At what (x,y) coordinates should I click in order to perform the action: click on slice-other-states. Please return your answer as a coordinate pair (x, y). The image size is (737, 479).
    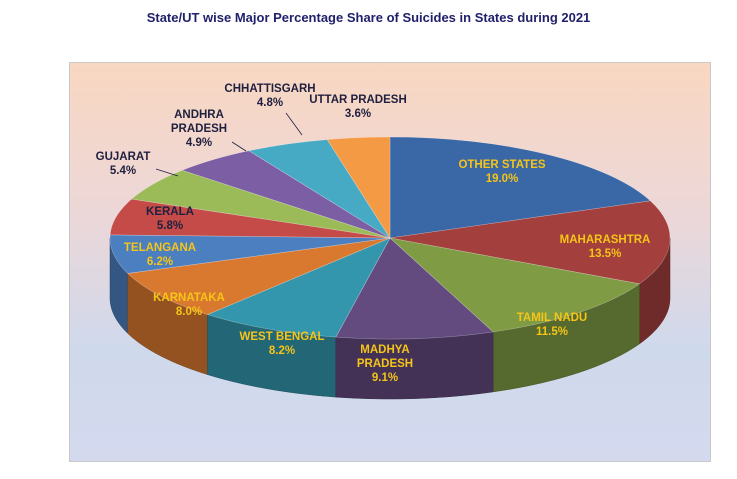
    Looking at the image, I should click on (520, 187).